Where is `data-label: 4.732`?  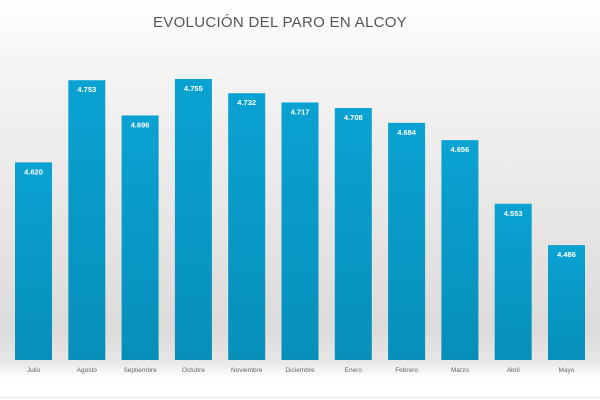
data-label: 4.732 is located at coordinates (246, 102).